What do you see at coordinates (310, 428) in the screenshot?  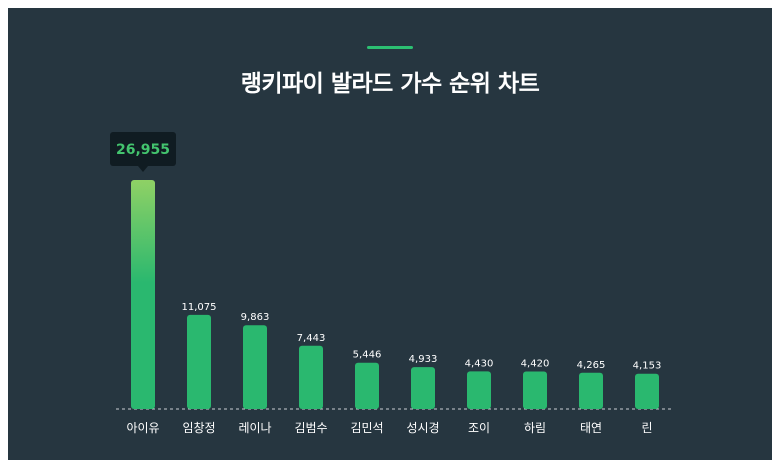 I see `category-label-4: 김범수` at bounding box center [310, 428].